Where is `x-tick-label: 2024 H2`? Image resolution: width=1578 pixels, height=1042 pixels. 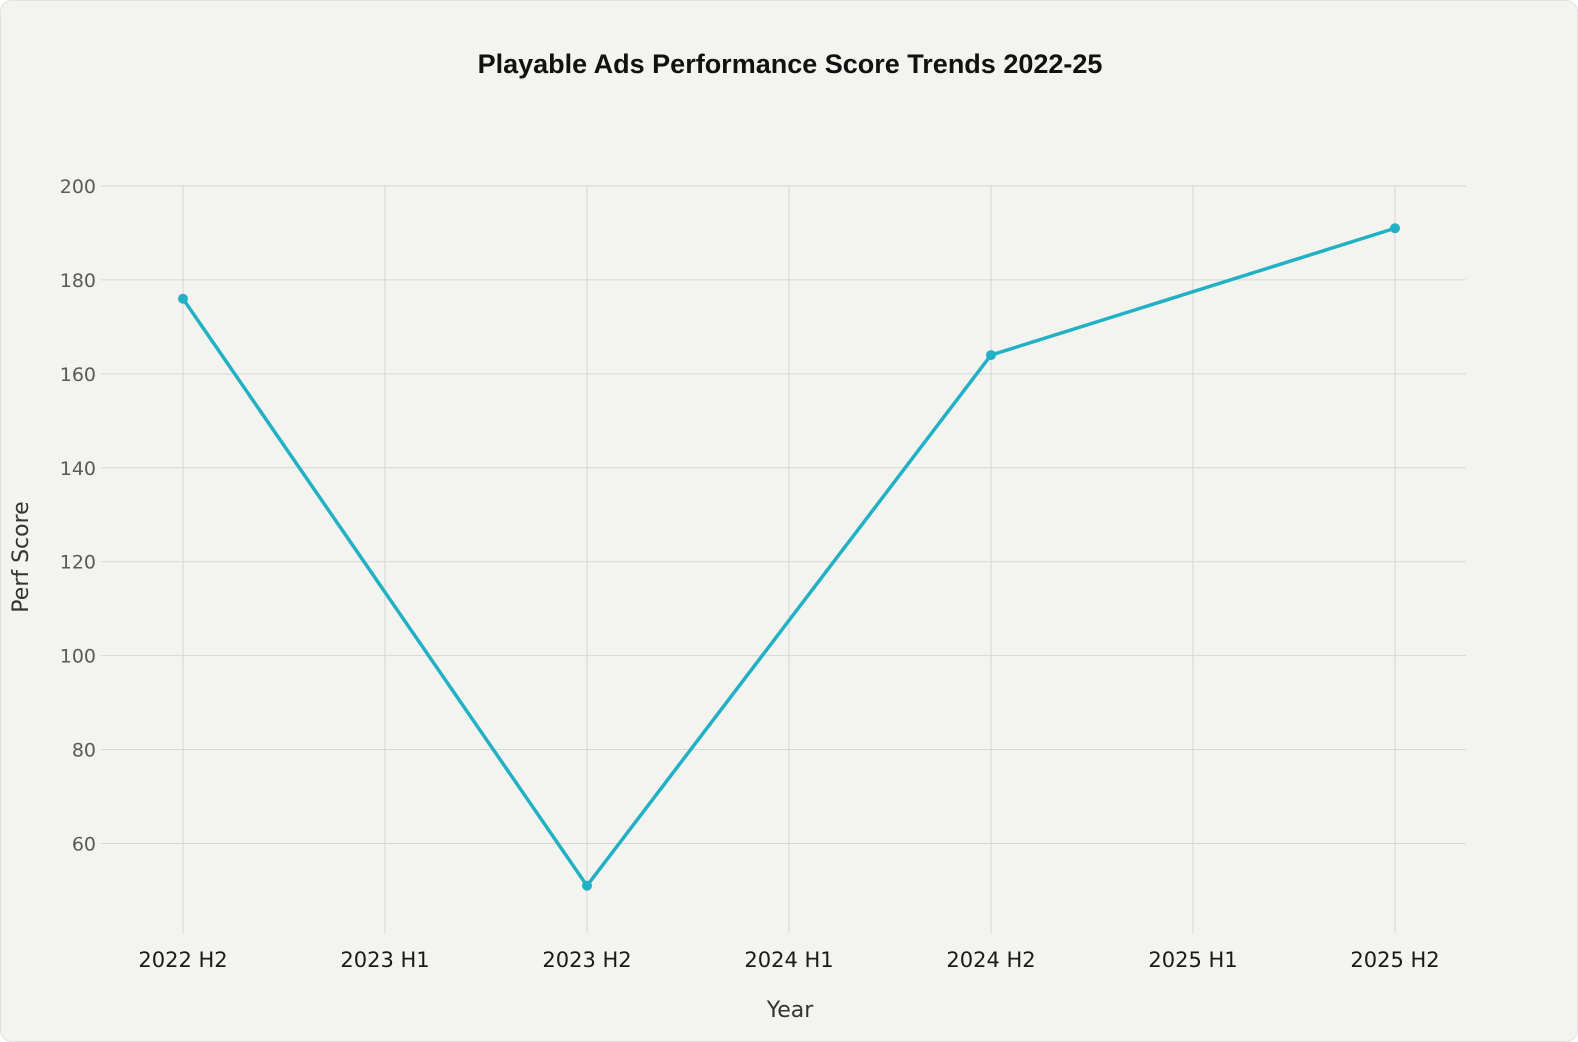 x-tick-label: 2024 H2 is located at coordinates (990, 960).